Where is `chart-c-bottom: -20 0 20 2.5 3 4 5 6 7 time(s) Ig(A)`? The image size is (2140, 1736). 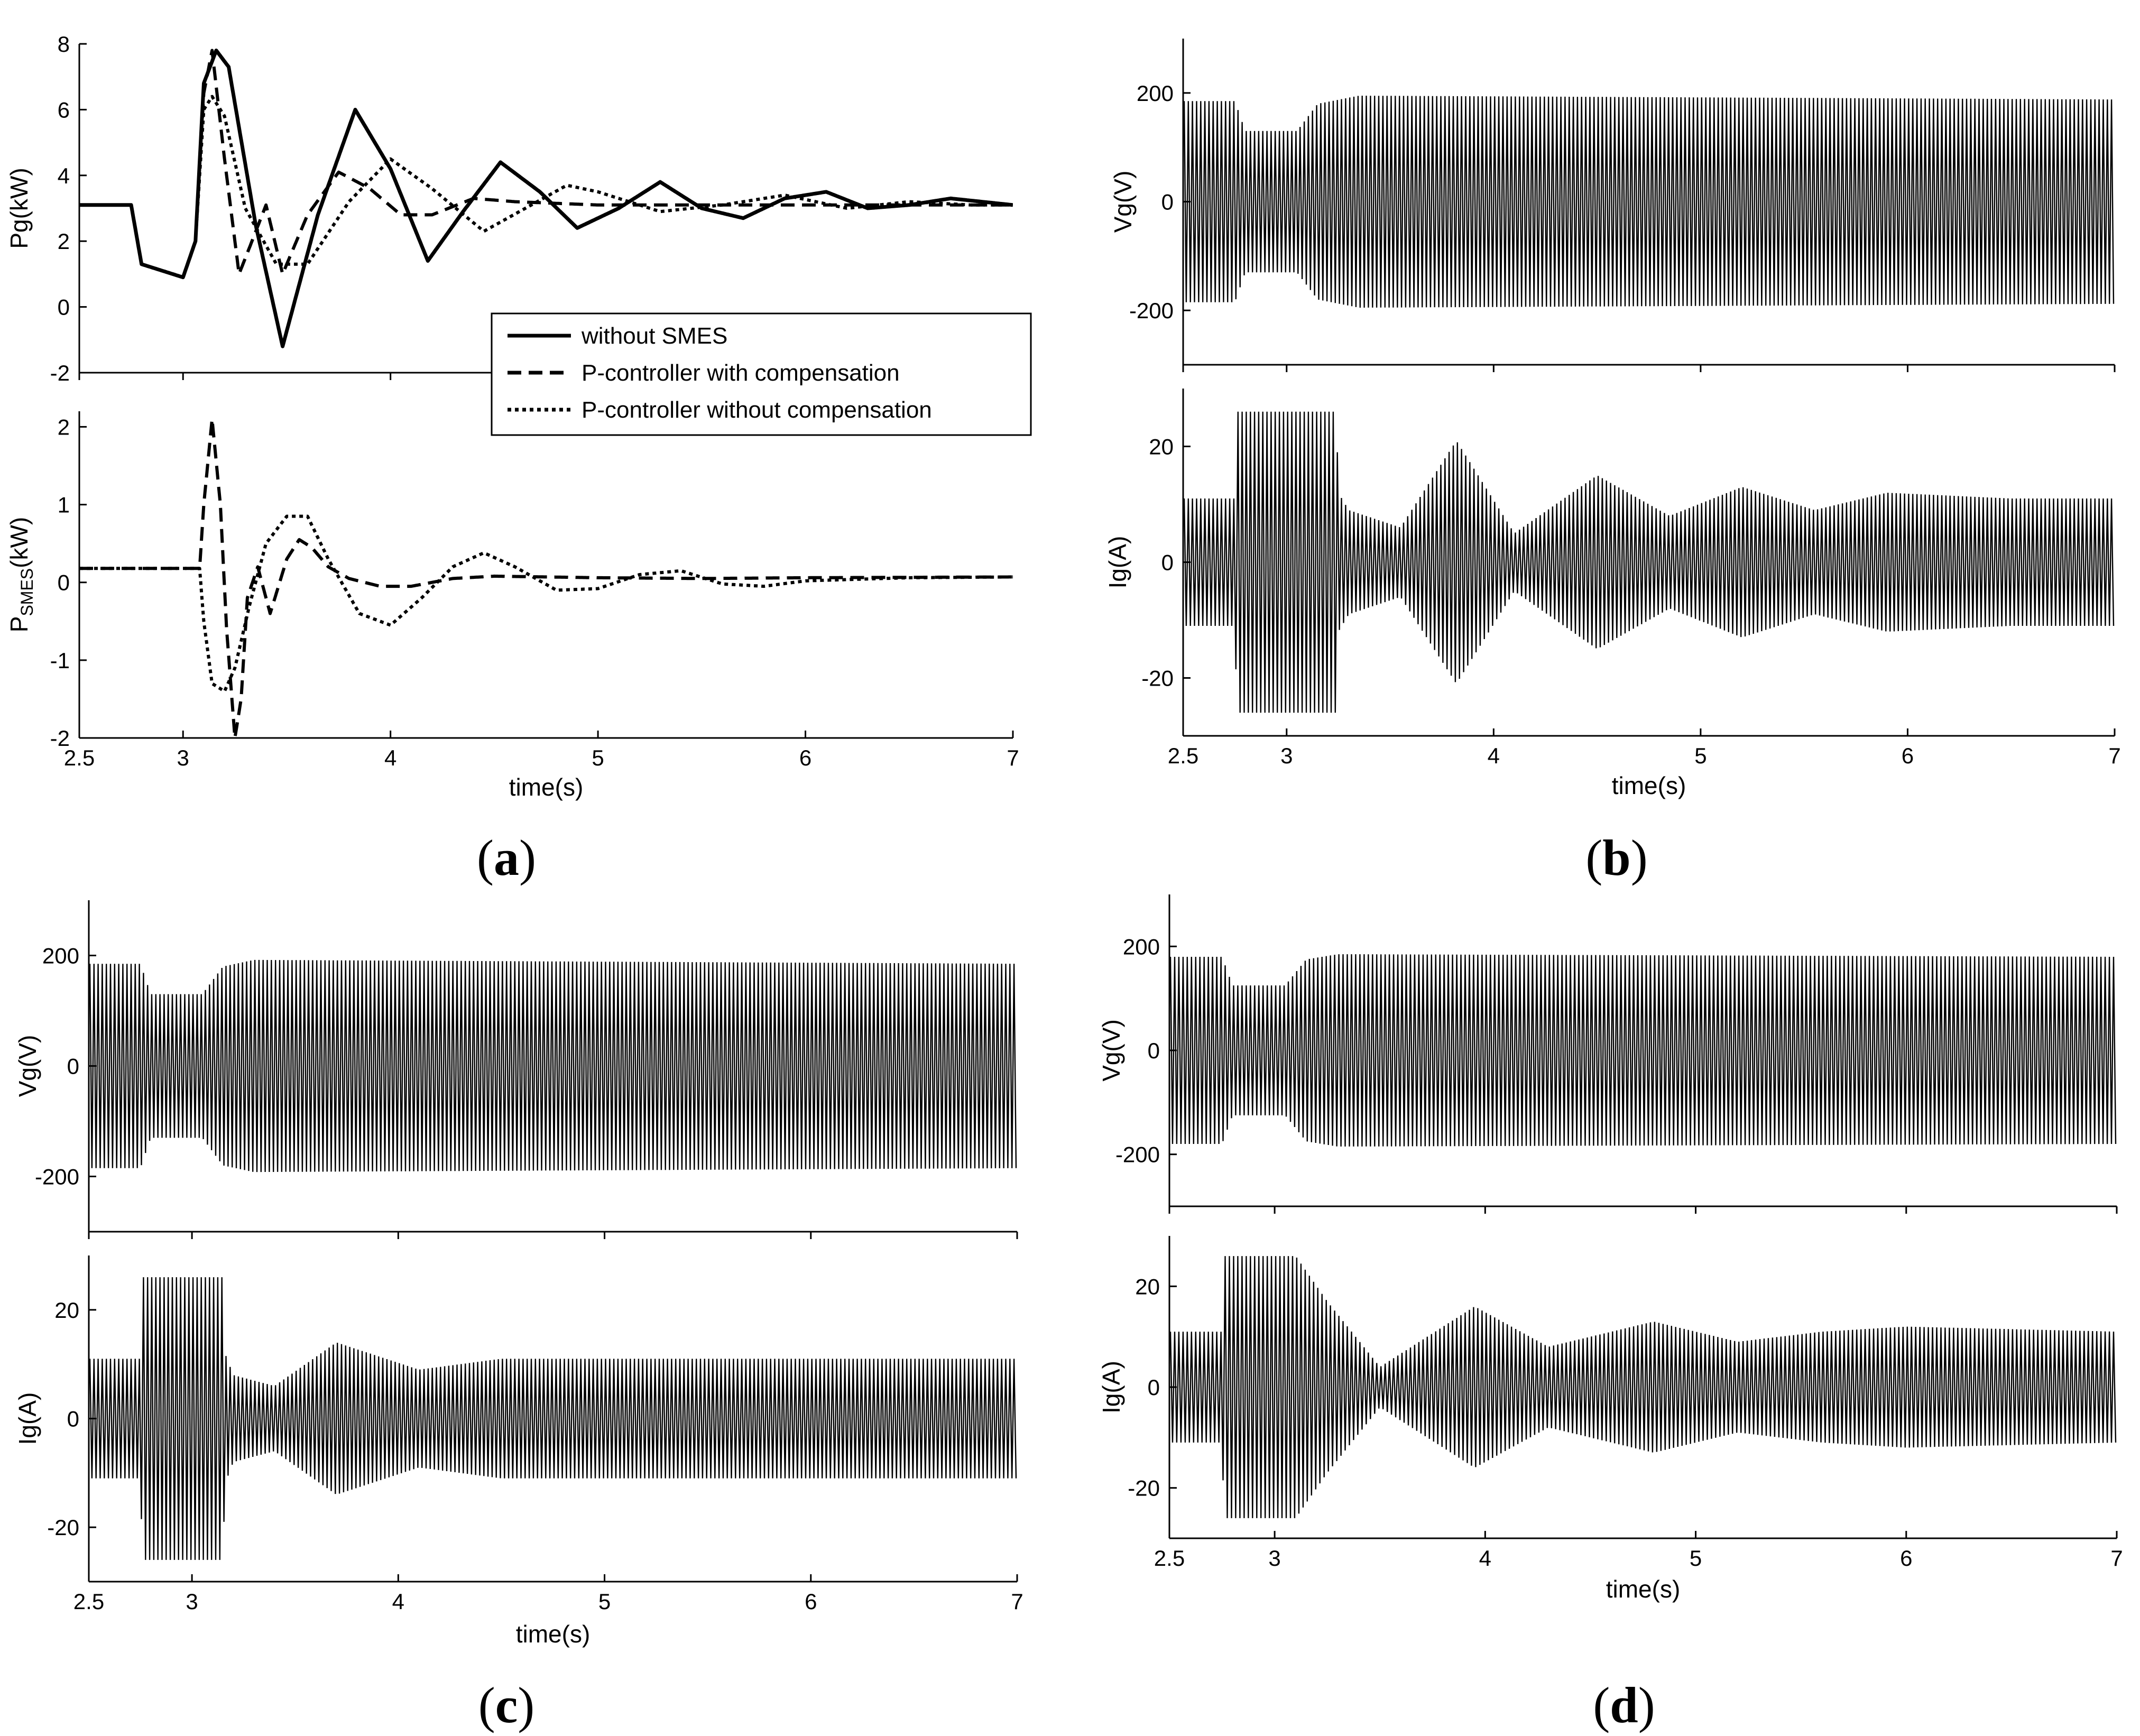
chart-c-bottom: -20 0 20 2.5 3 4 5 6 7 time(s) Ig(A) is located at coordinates (518, 1452).